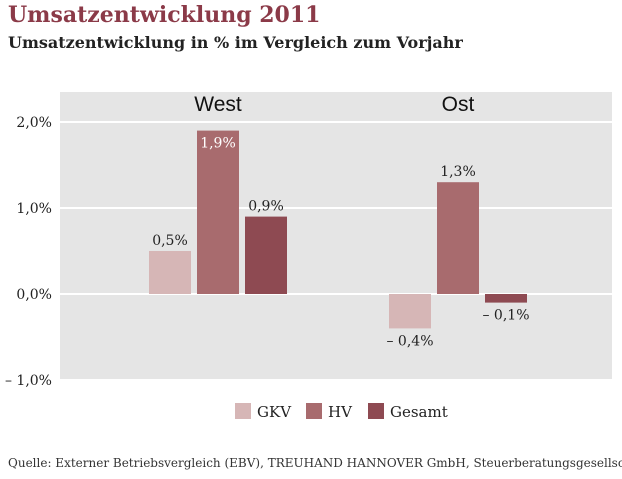 This screenshot has width=622, height=479. What do you see at coordinates (340, 412) in the screenshot?
I see `legend-label: HV` at bounding box center [340, 412].